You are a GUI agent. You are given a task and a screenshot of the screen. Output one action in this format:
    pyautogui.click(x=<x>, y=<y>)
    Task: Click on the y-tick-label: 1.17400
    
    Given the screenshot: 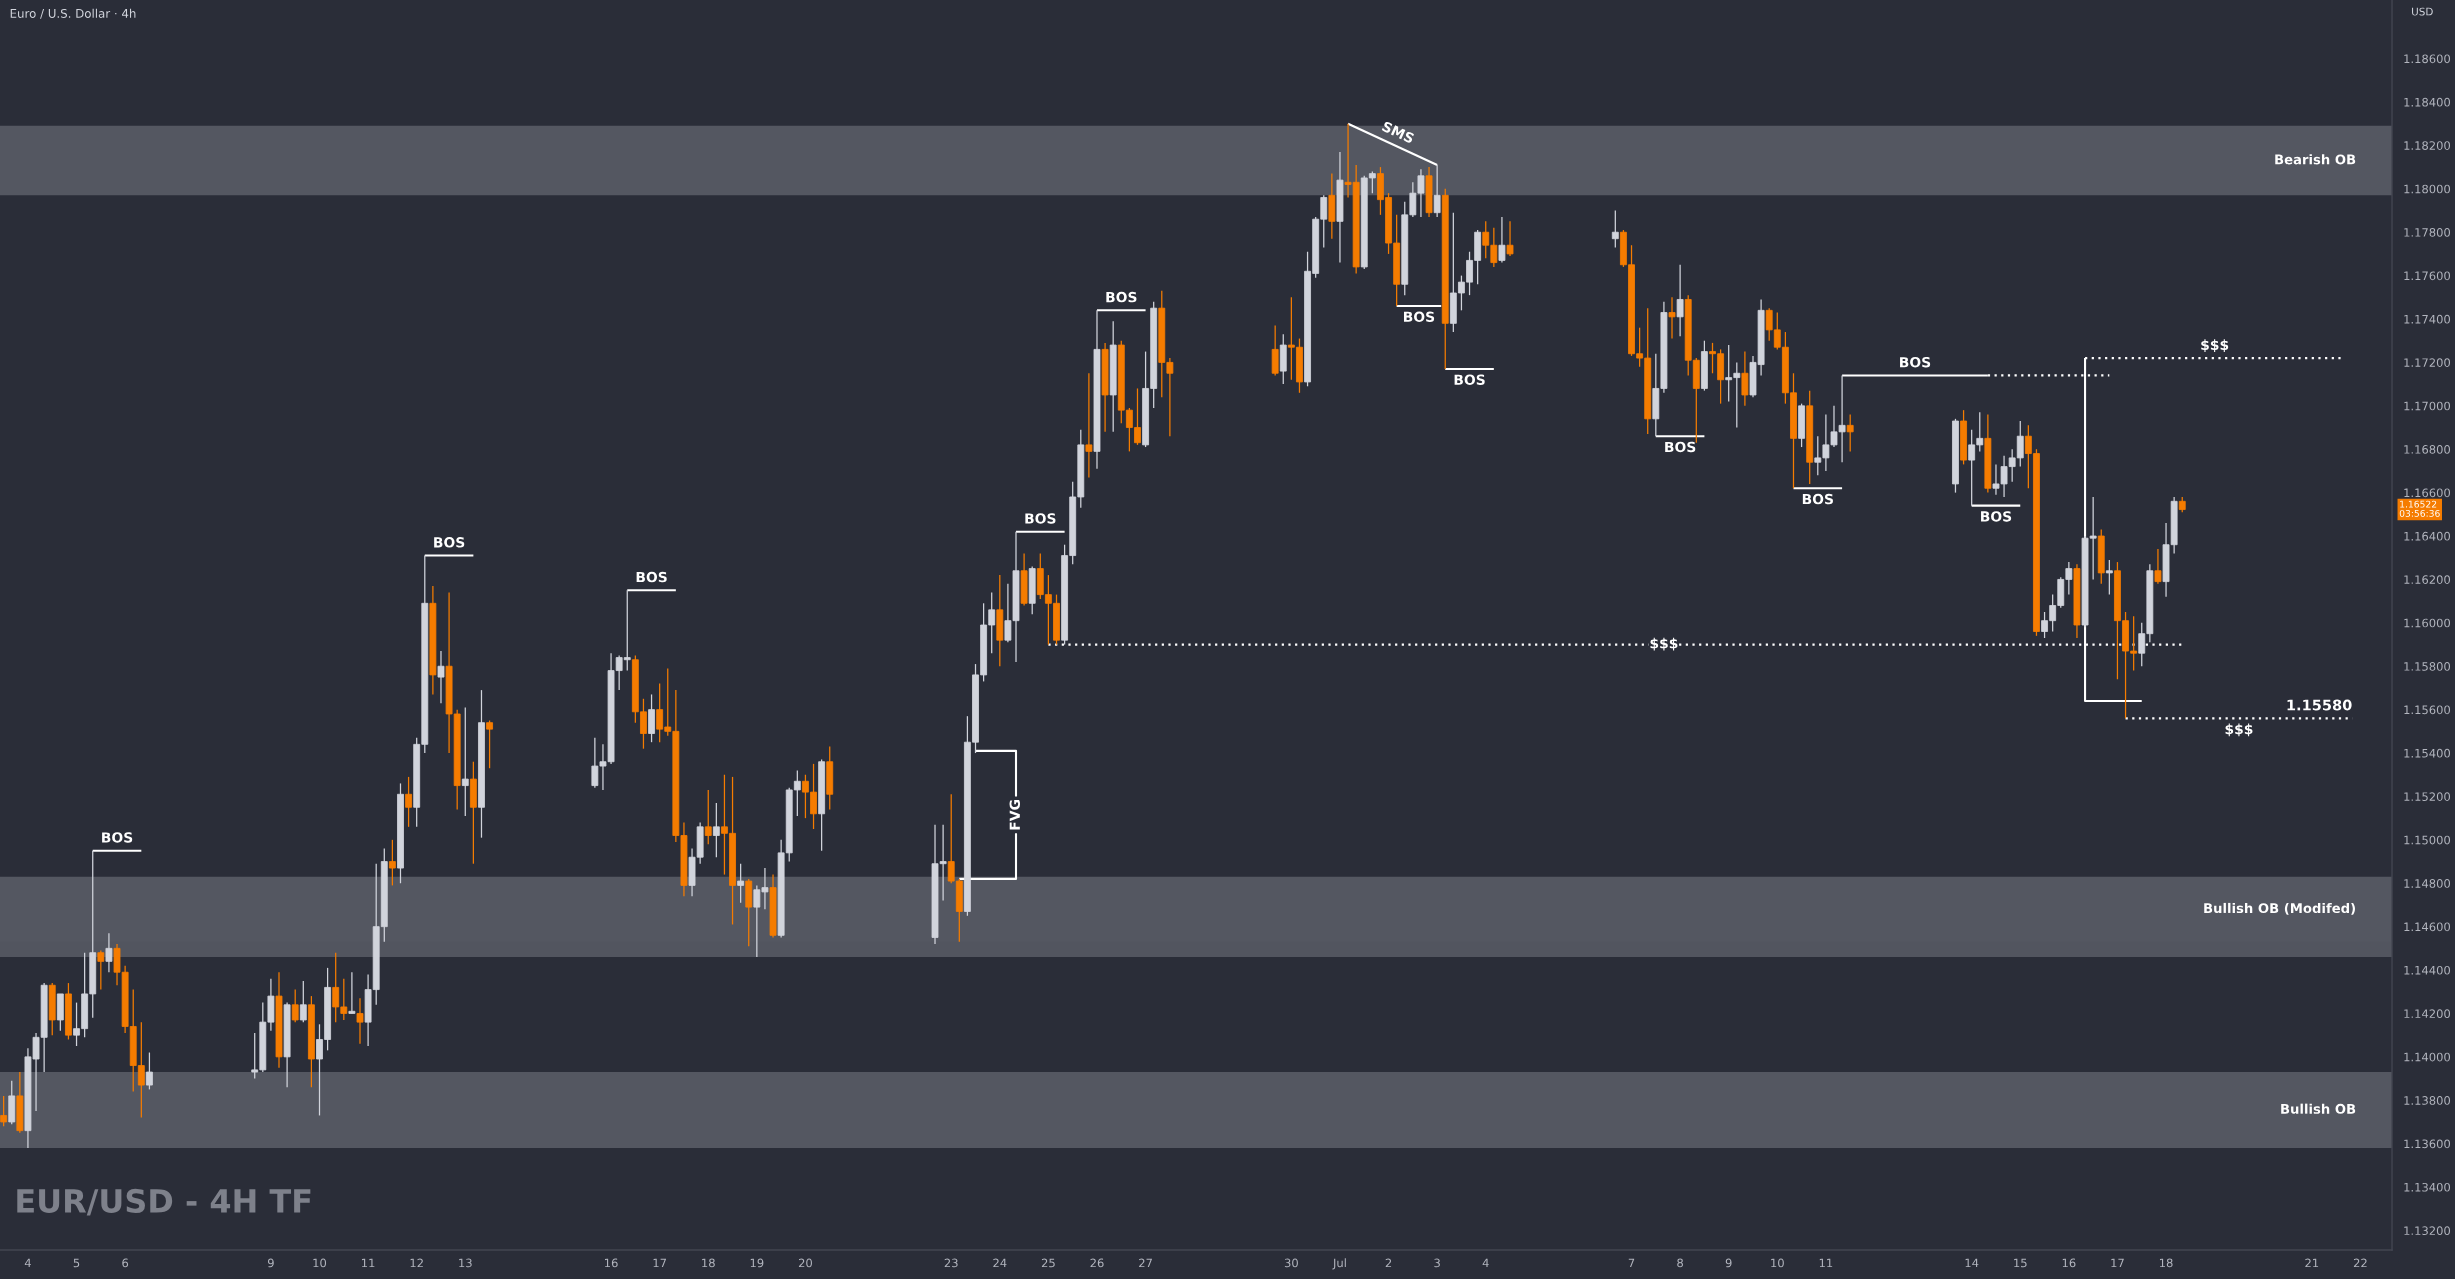 What is the action you would take?
    pyautogui.click(x=2427, y=319)
    